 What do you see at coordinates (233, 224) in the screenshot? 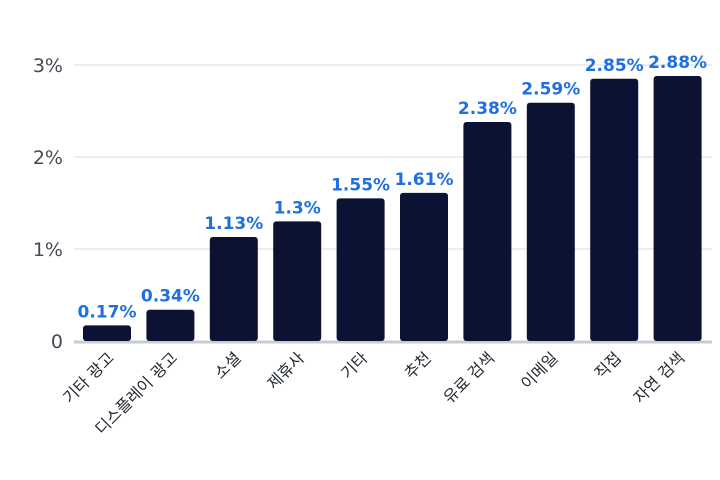
I see `data-label: 1.13%` at bounding box center [233, 224].